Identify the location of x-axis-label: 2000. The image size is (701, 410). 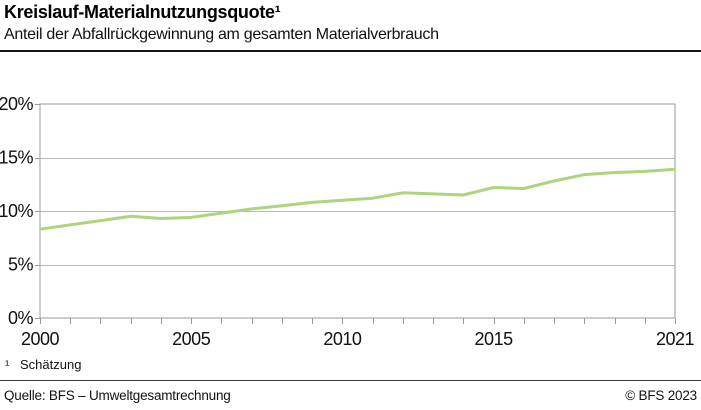
(40, 339).